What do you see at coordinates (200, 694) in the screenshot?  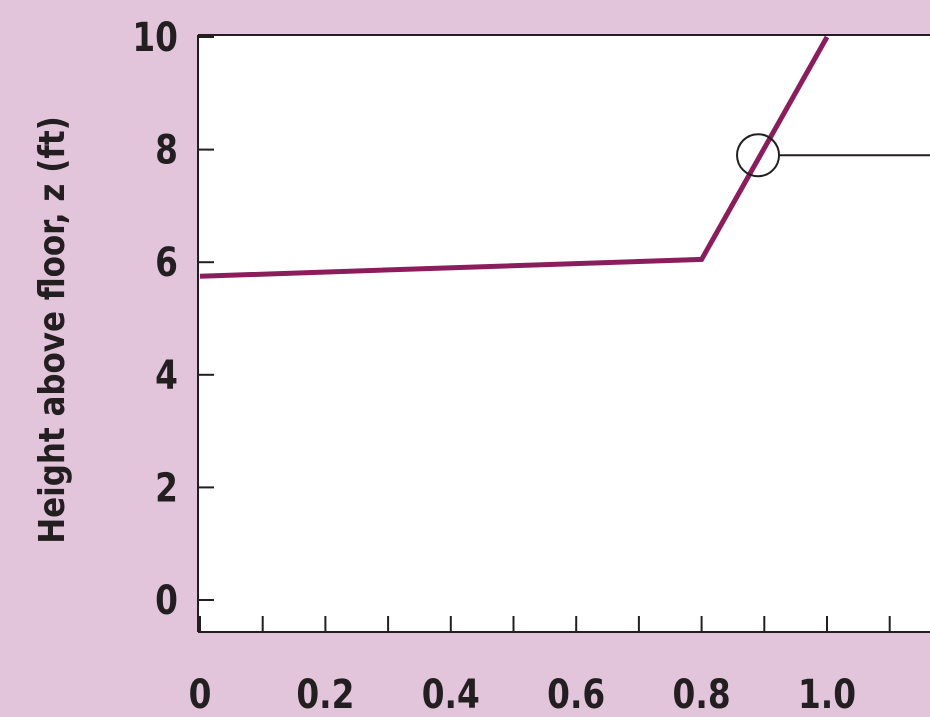 I see `x-tick-label: 0` at bounding box center [200, 694].